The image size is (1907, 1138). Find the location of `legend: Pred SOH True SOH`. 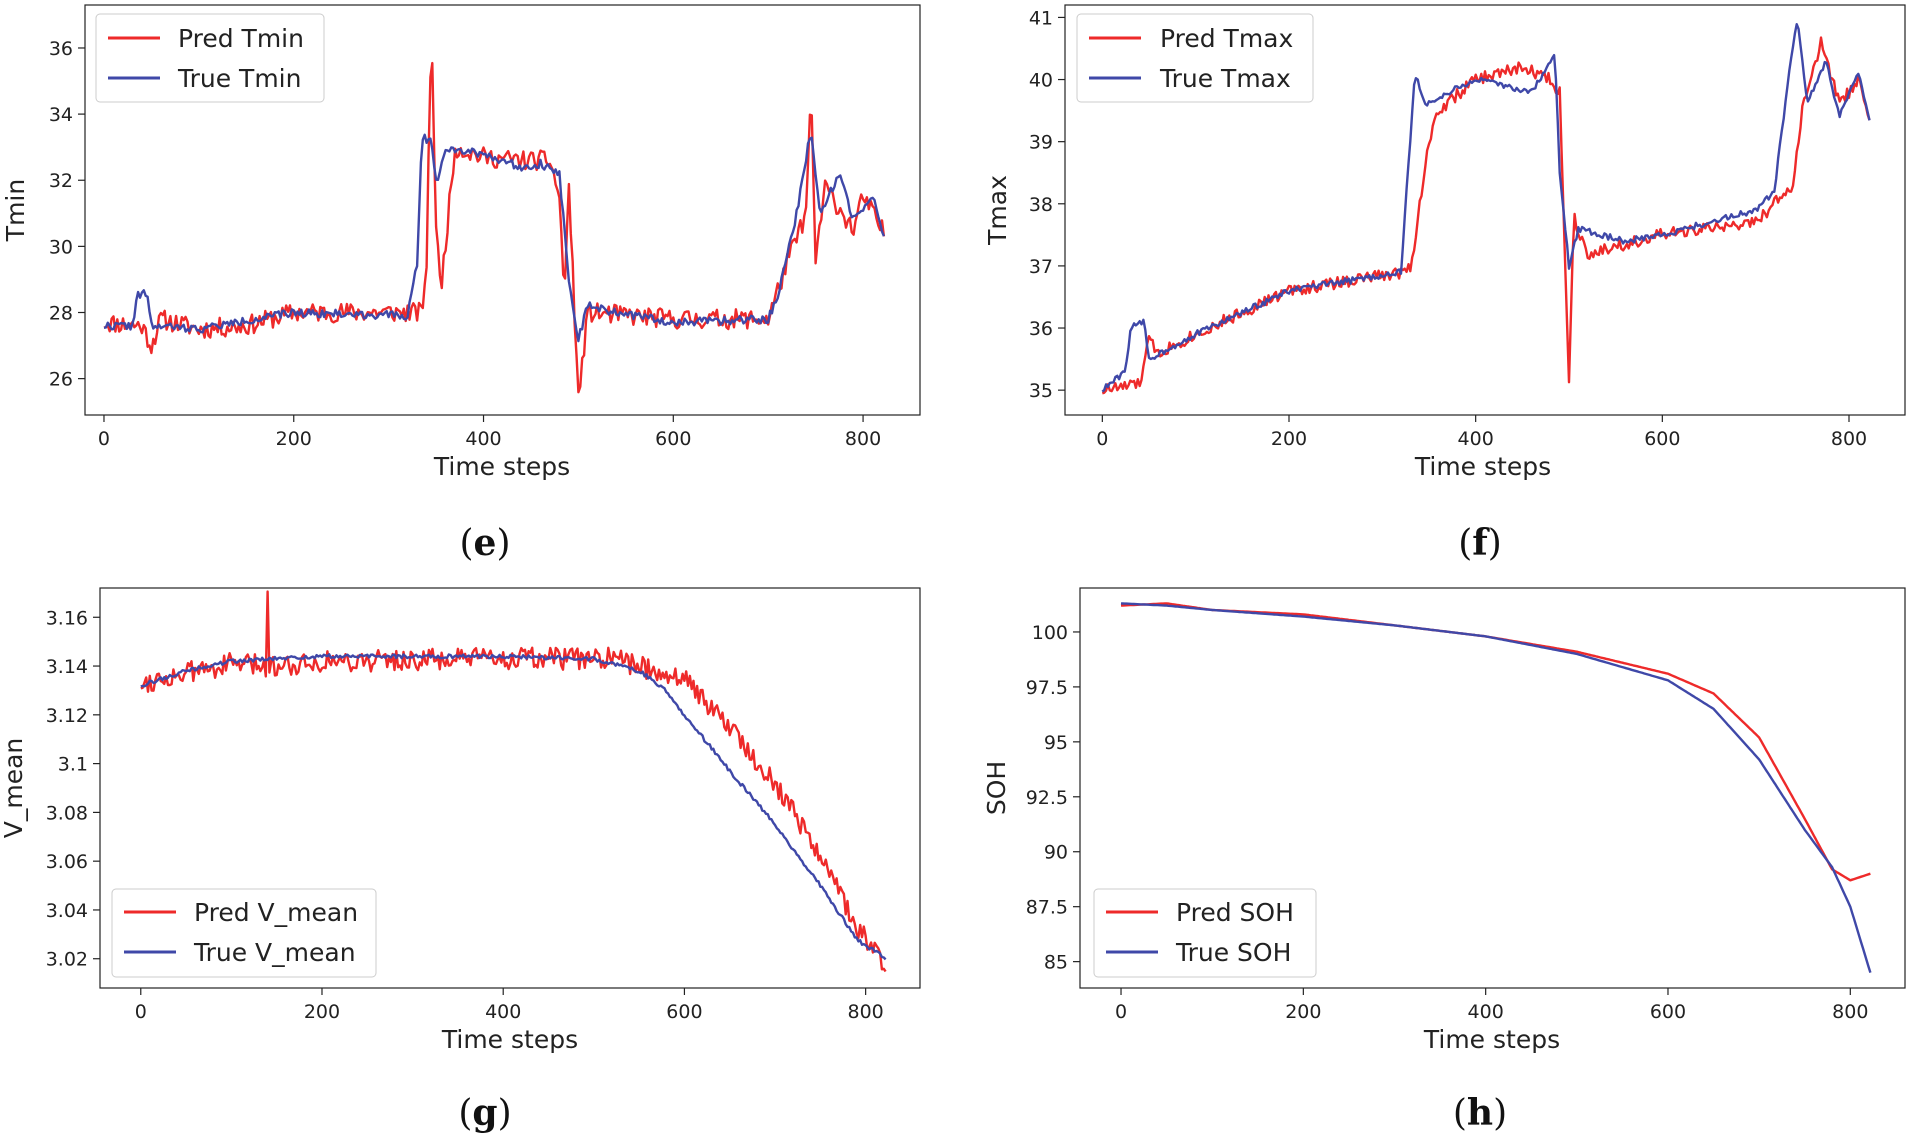

legend: Pred SOH True SOH is located at coordinates (1205, 933).